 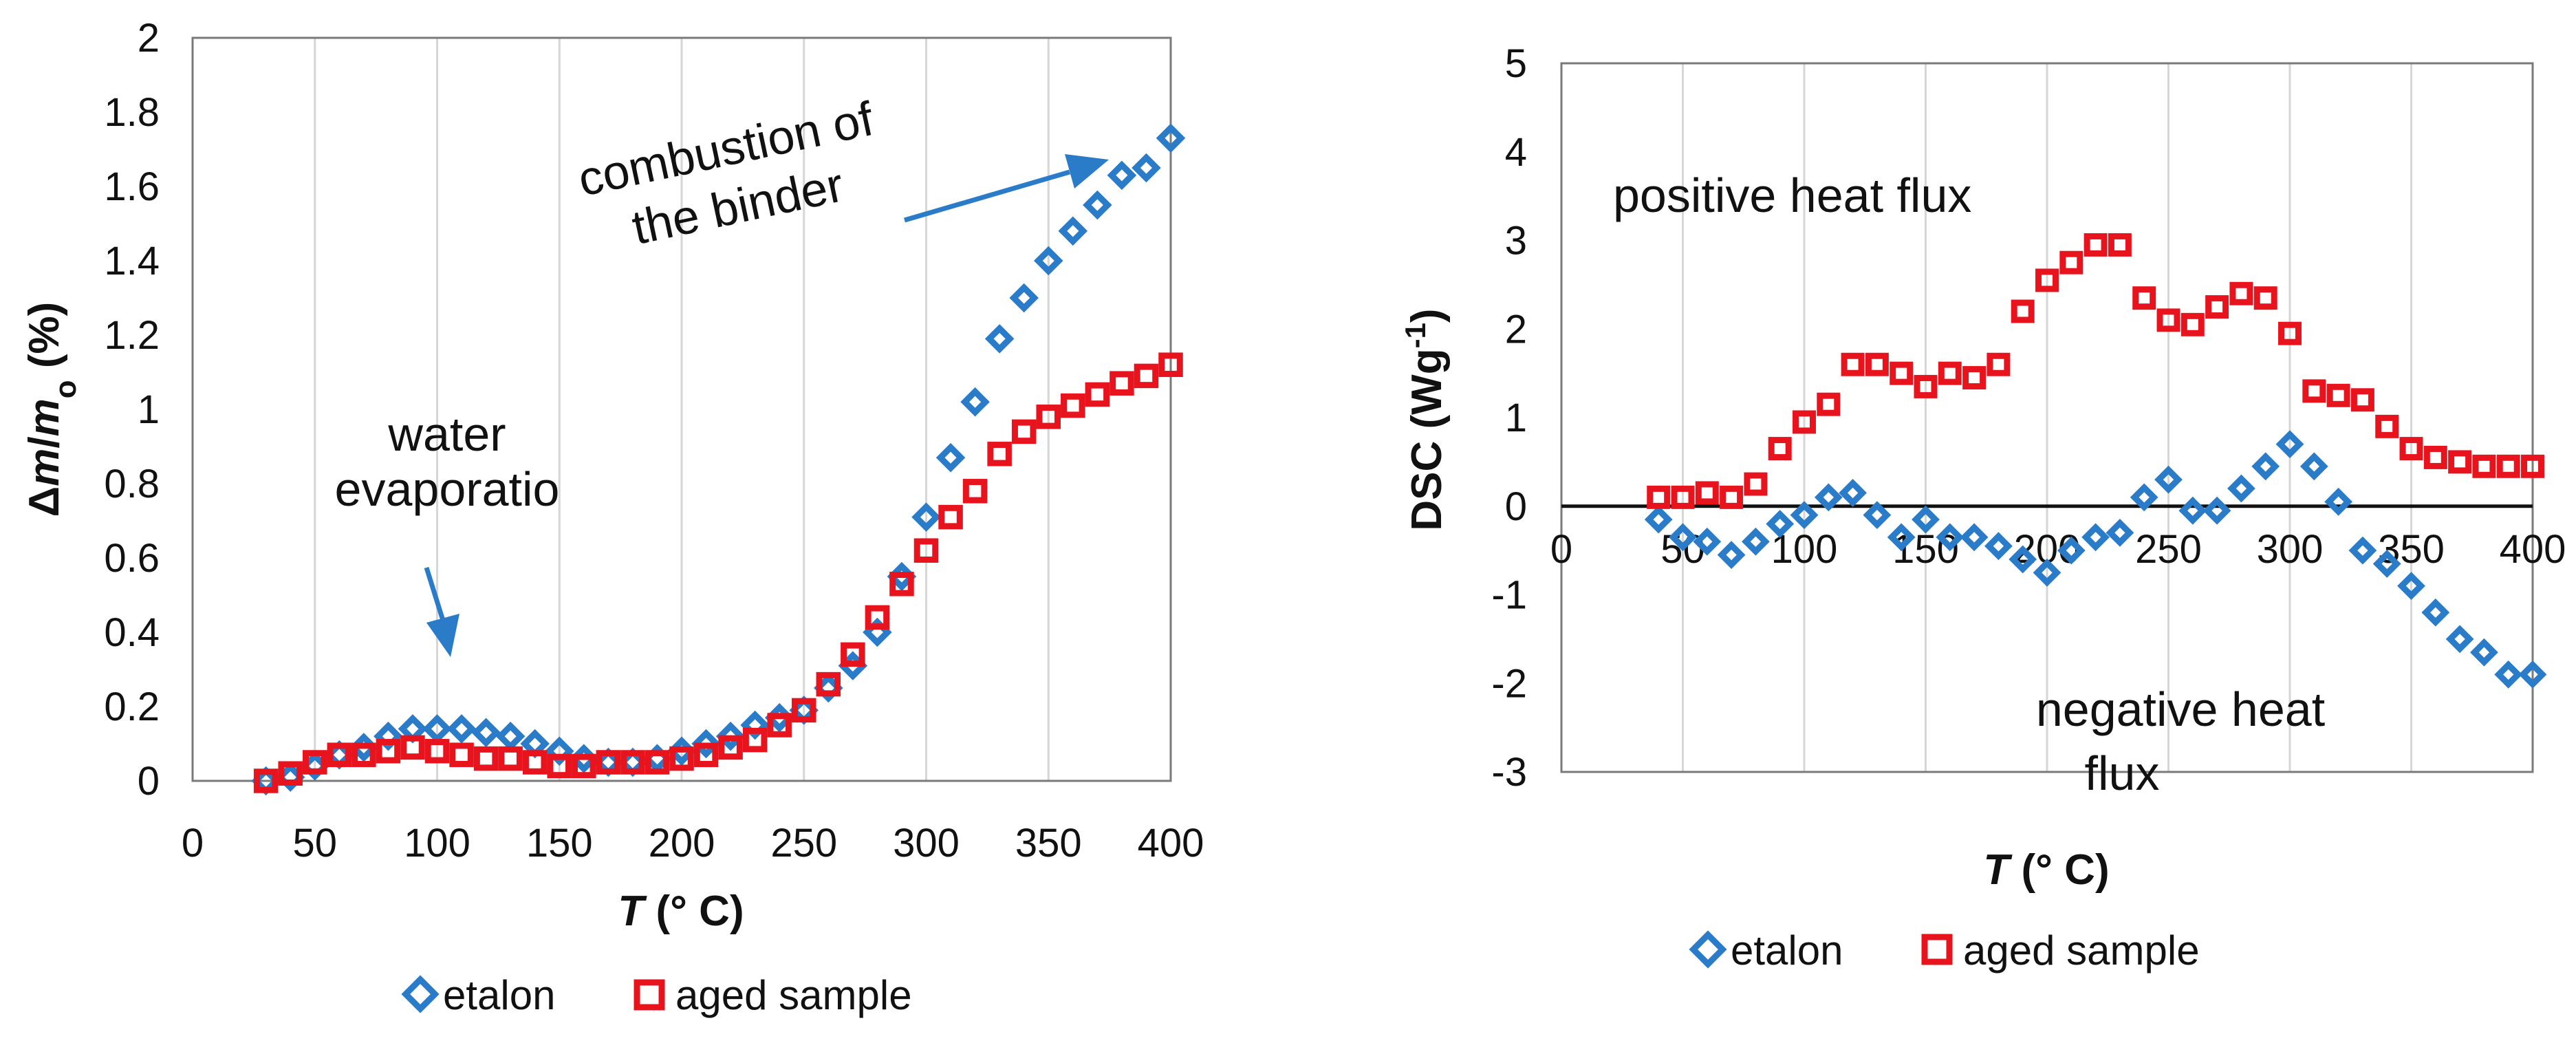 I want to click on tga-xlabel-var: T, so click(x=632, y=911).